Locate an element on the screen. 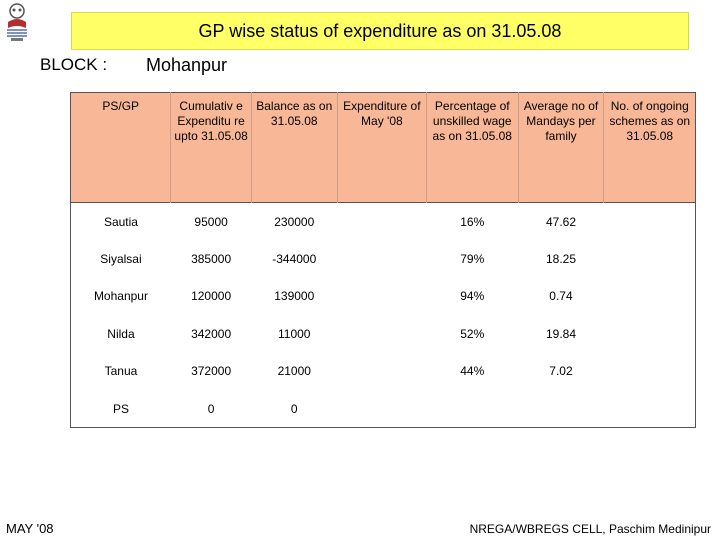 The width and height of the screenshot is (720, 540). cell-percentage-unskilled is located at coordinates (473, 409).